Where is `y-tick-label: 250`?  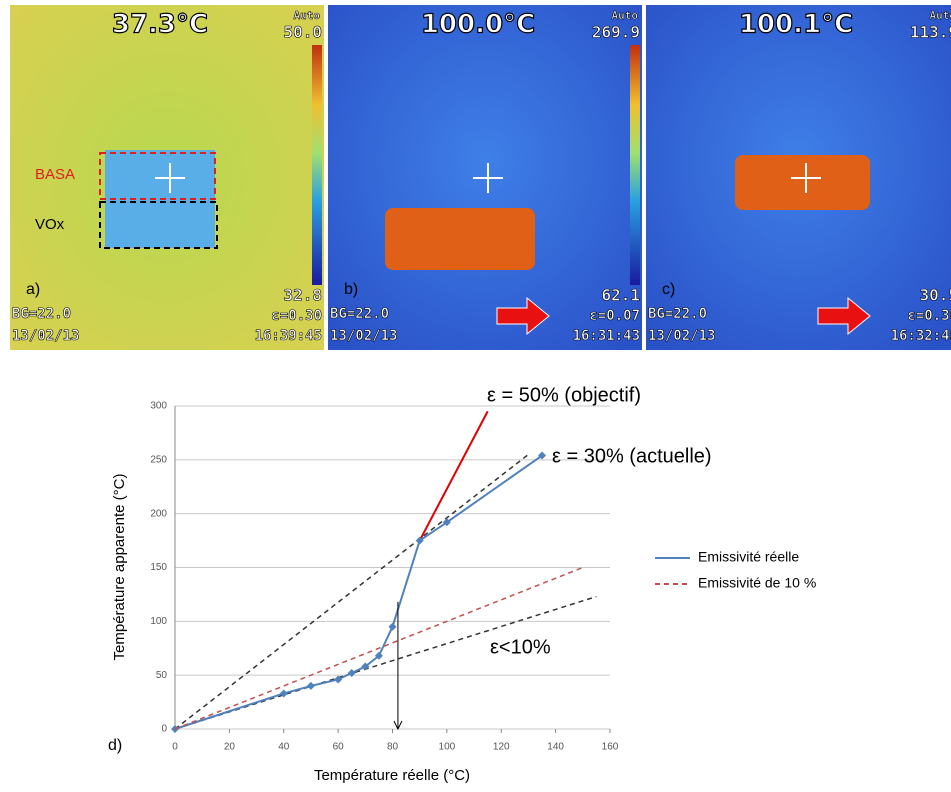 y-tick-label: 250 is located at coordinates (158, 459).